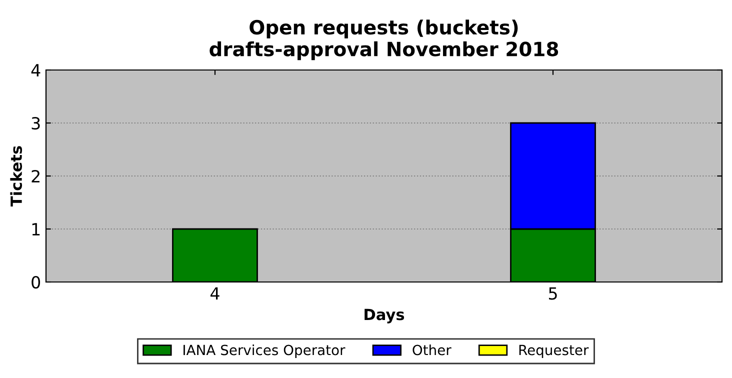  What do you see at coordinates (36, 229) in the screenshot?
I see `y-tick-label: 1` at bounding box center [36, 229].